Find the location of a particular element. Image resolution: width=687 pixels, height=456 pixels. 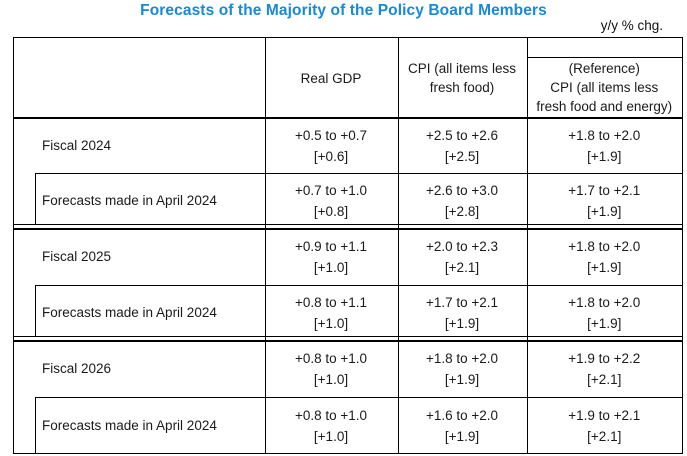

row-label-fiscal-2026: Fiscal 2026 is located at coordinates (139, 369).